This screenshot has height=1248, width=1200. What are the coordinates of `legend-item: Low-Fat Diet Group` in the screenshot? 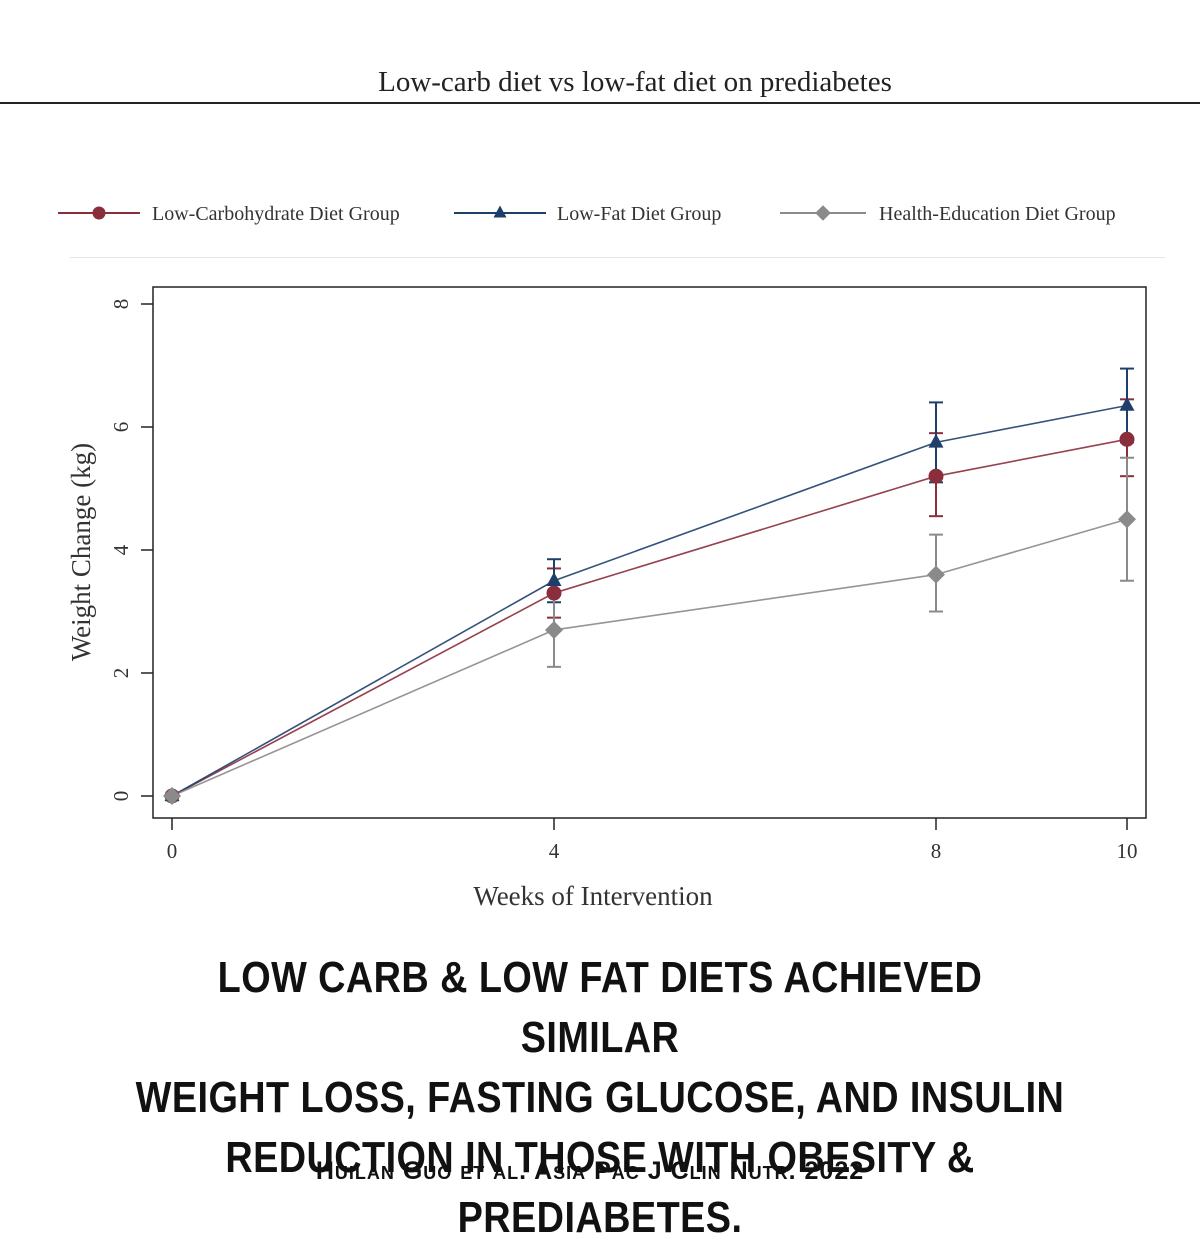 It's located at (587, 214).